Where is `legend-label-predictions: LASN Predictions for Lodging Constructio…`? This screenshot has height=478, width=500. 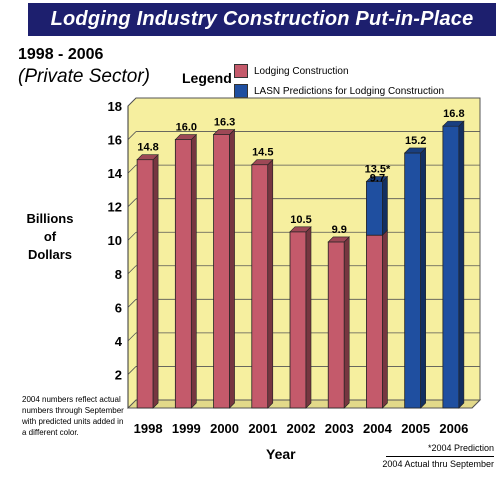
legend-label-predictions: LASN Predictions for Lodging Constructio… is located at coordinates (349, 91).